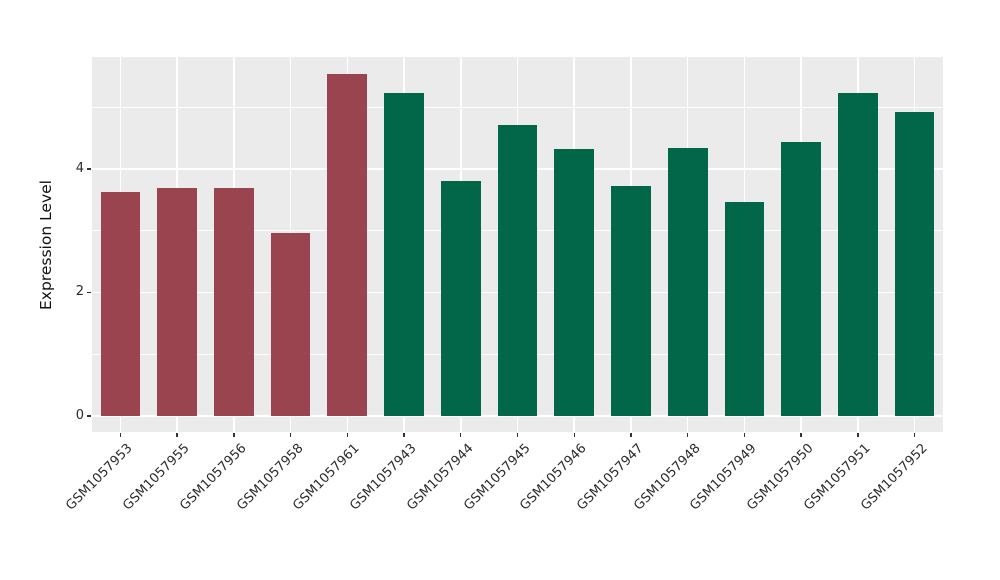  Describe the element at coordinates (404, 254) in the screenshot. I see `bar-GSM1057943` at that location.